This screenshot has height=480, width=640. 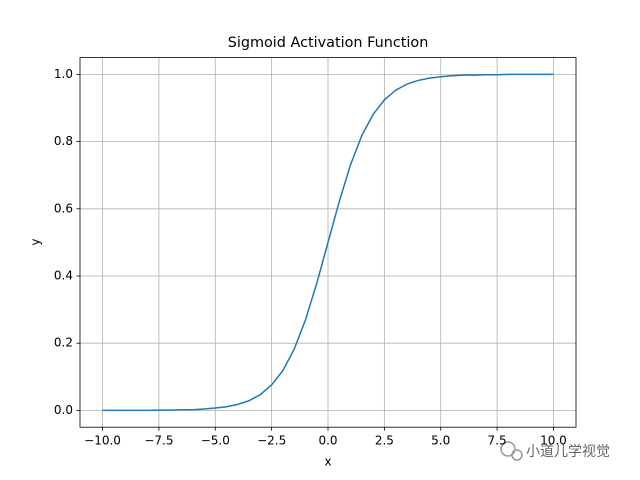 I want to click on x-tick-label: −7.5, so click(x=158, y=441).